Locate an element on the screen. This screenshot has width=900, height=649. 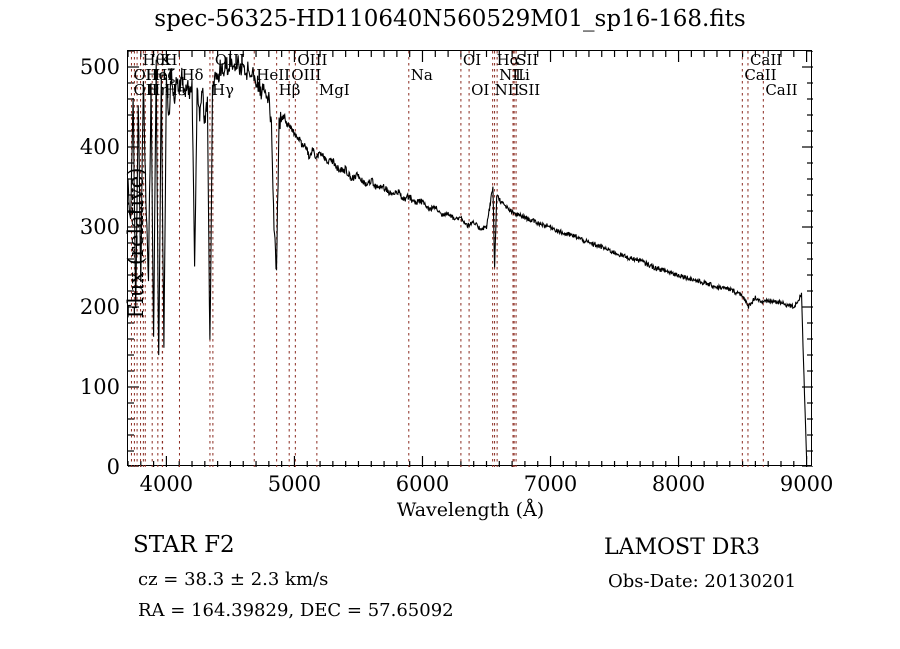
spectral-line-label: Li is located at coordinates (522, 75).